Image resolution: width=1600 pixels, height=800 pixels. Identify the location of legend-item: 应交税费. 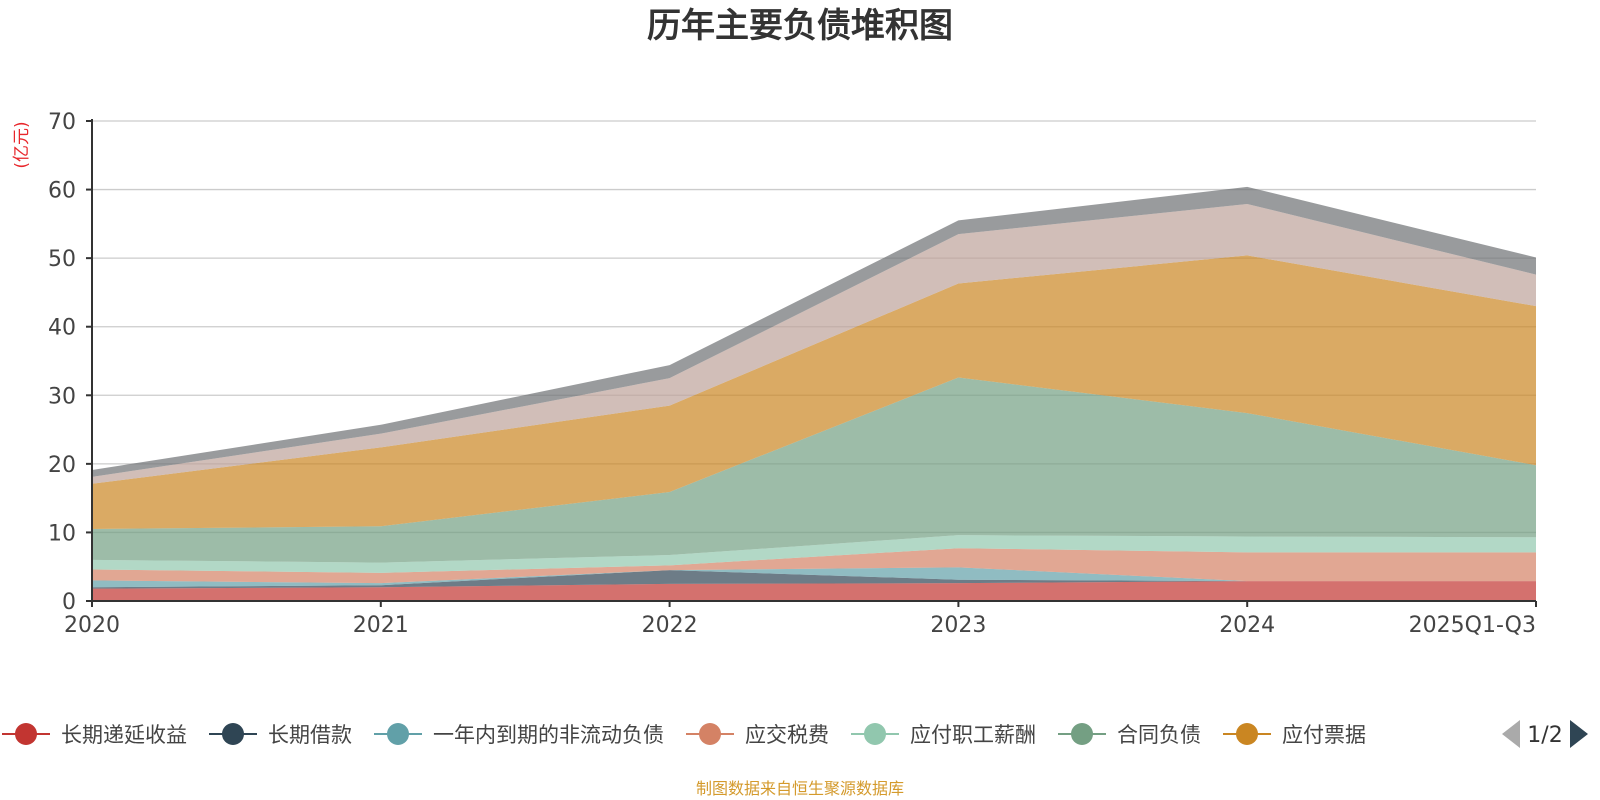
(757, 735).